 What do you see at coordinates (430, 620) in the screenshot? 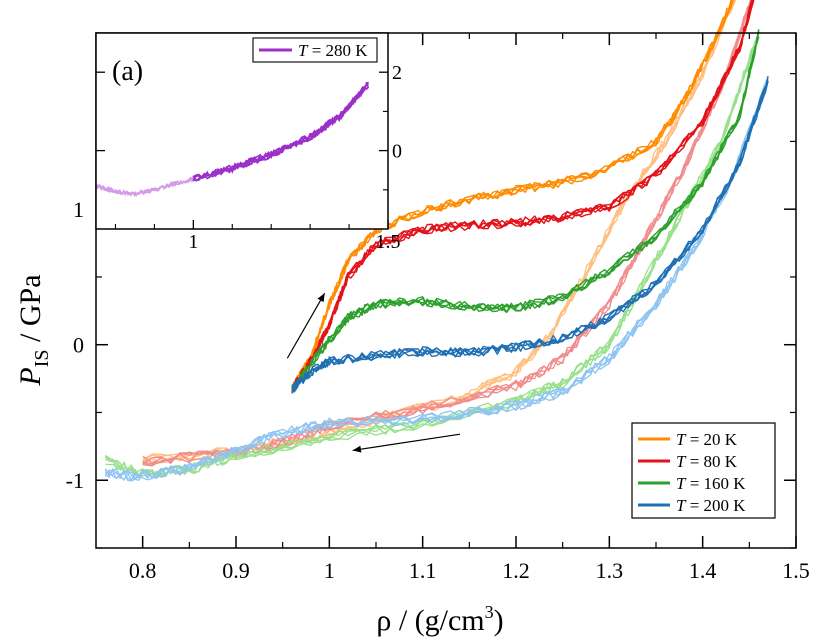
I see `x-axis-label-text: ρ / (g/cm` at bounding box center [430, 620].